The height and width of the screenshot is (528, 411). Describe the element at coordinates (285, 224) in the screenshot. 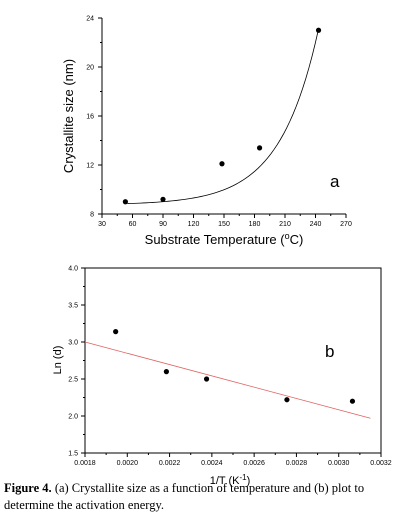

I see `panel-a-xtick-label: 210` at that location.